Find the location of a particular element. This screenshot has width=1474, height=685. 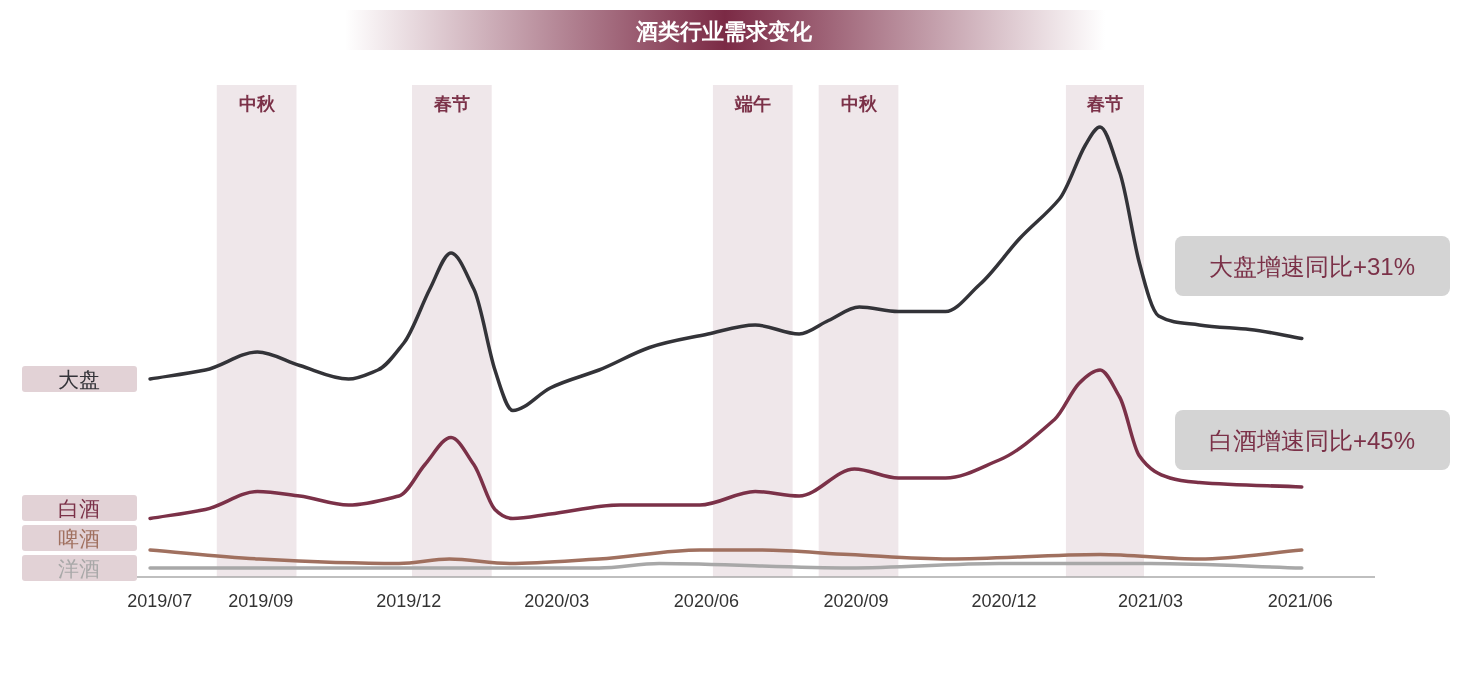

x-tick-label: 2019/09 is located at coordinates (261, 601).